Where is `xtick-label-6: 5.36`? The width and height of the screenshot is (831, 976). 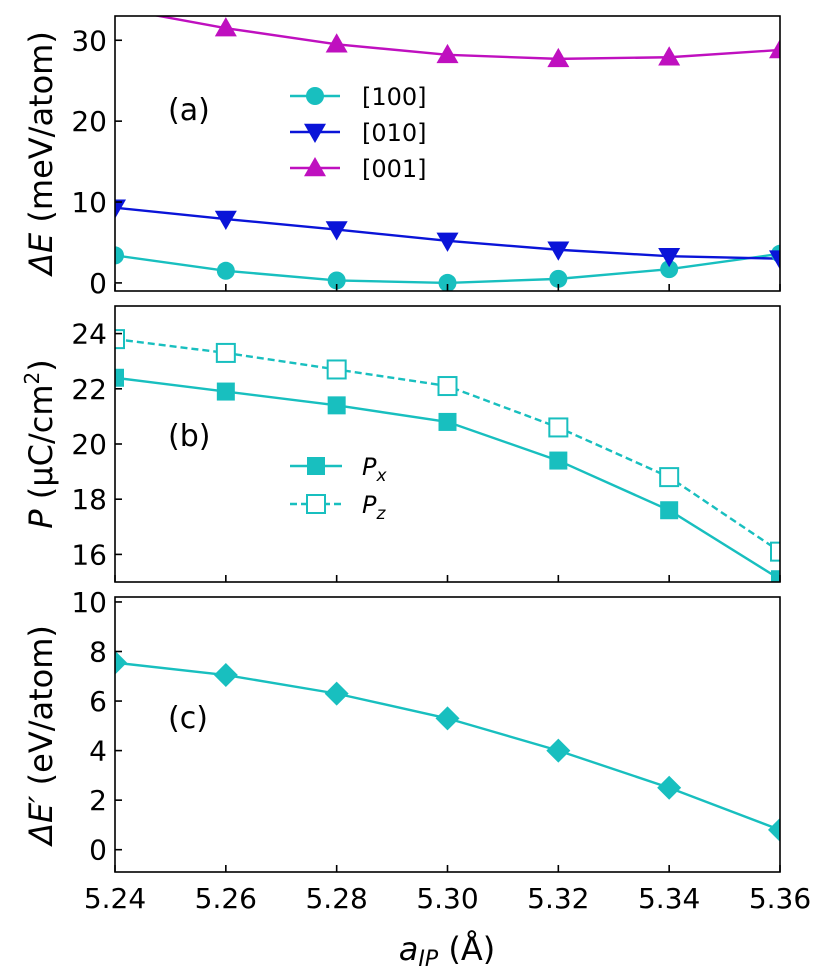
xtick-label-6: 5.36 is located at coordinates (780, 898).